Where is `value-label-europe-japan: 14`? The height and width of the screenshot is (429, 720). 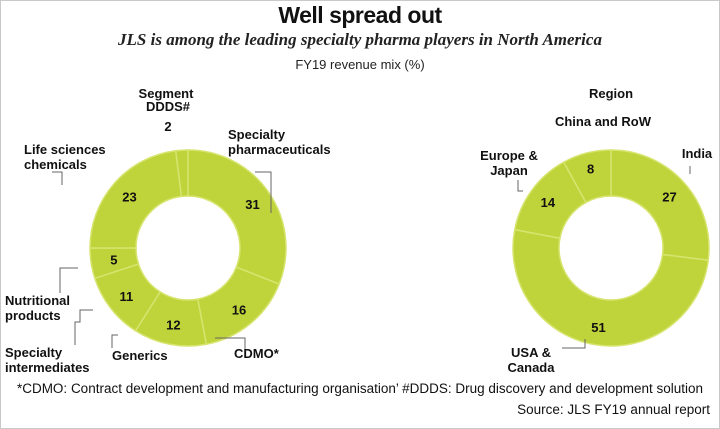
value-label-europe-japan: 14 is located at coordinates (548, 202).